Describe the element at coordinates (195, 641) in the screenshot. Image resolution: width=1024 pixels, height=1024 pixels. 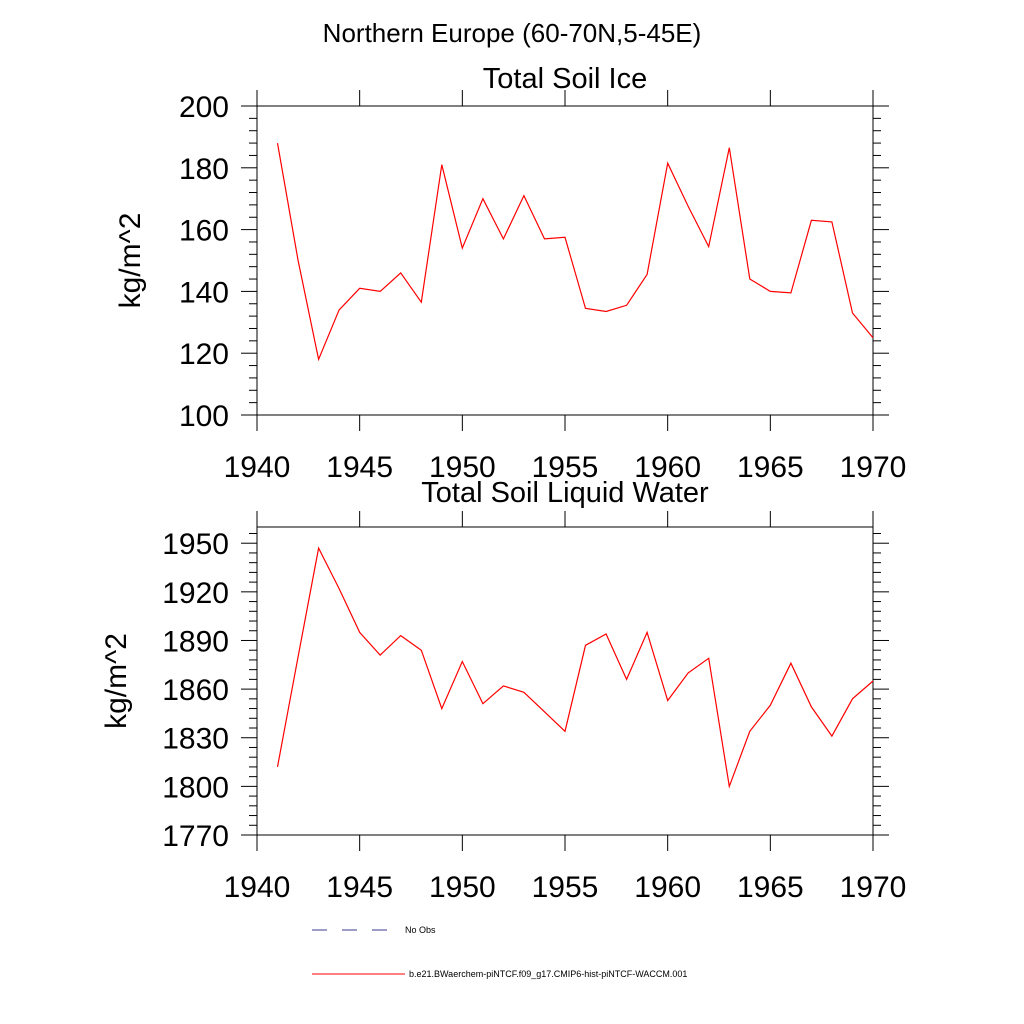
I see `y-tick-label: 1890` at that location.